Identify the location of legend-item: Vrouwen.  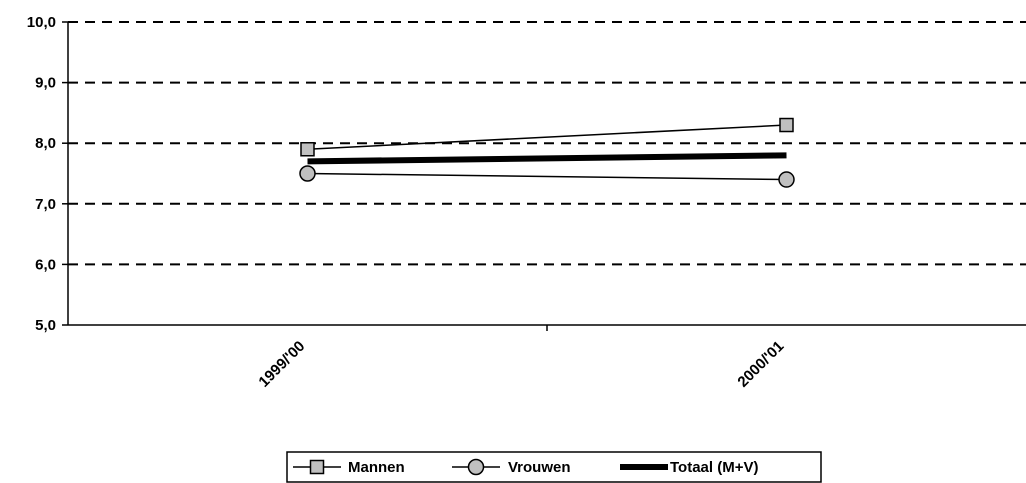
(511, 467).